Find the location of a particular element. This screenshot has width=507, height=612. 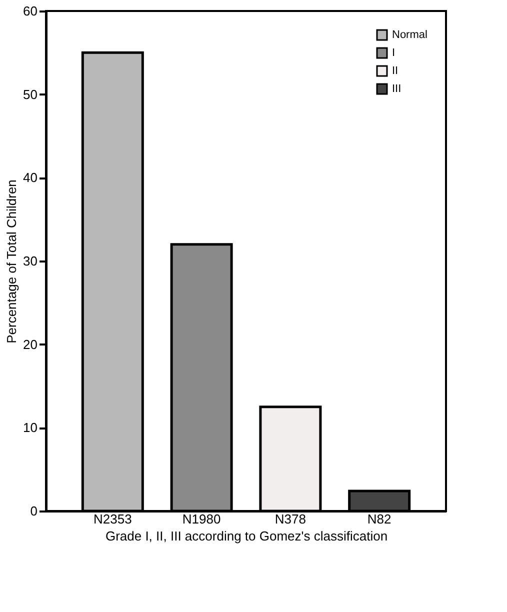

y-tick-label: 0 is located at coordinates (34, 511).